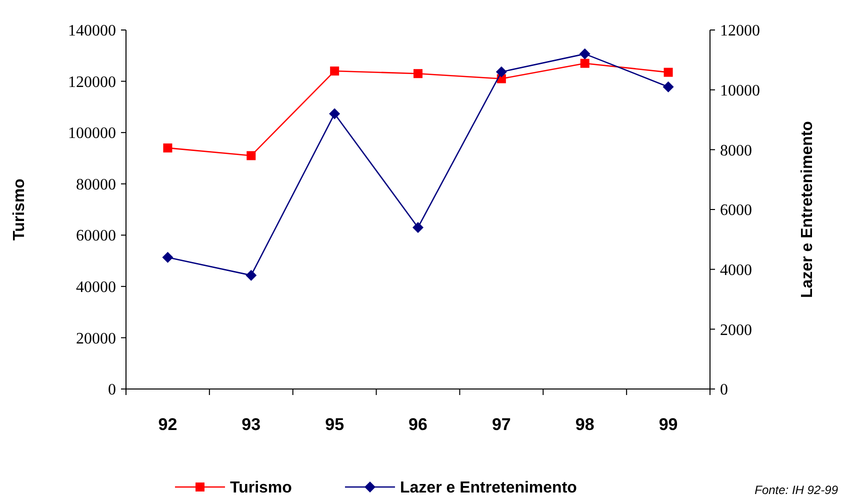 This screenshot has width=842, height=498. I want to click on y-tick-label: 100000, so click(92, 133).